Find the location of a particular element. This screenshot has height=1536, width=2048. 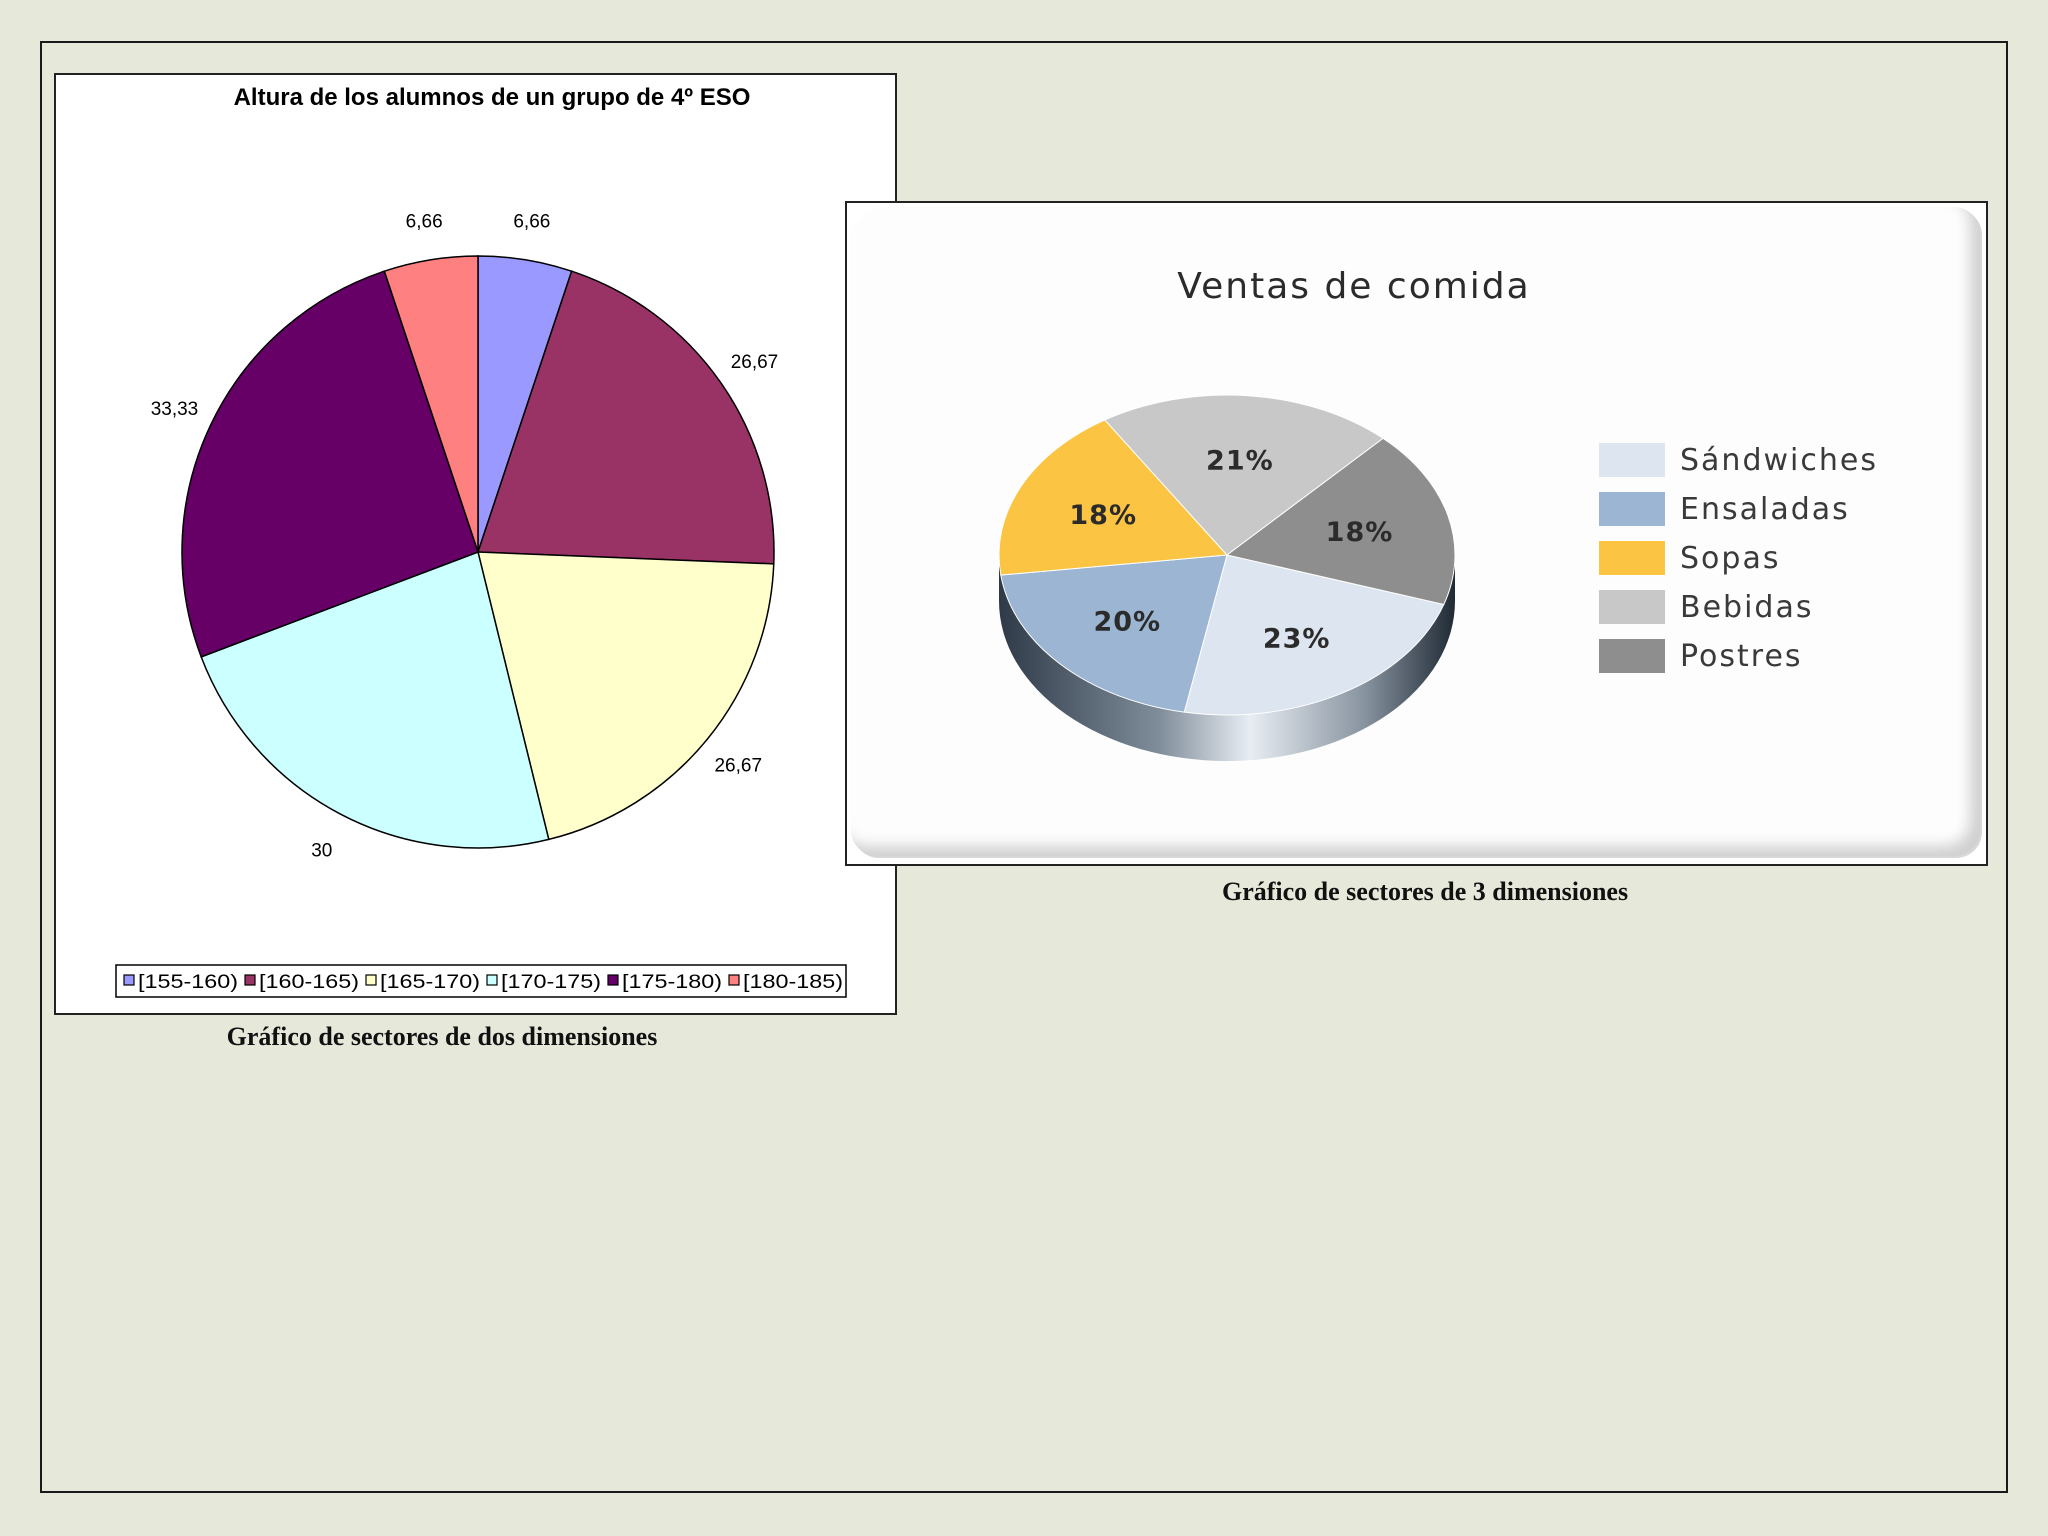

legend-label: Postres is located at coordinates (1741, 656).